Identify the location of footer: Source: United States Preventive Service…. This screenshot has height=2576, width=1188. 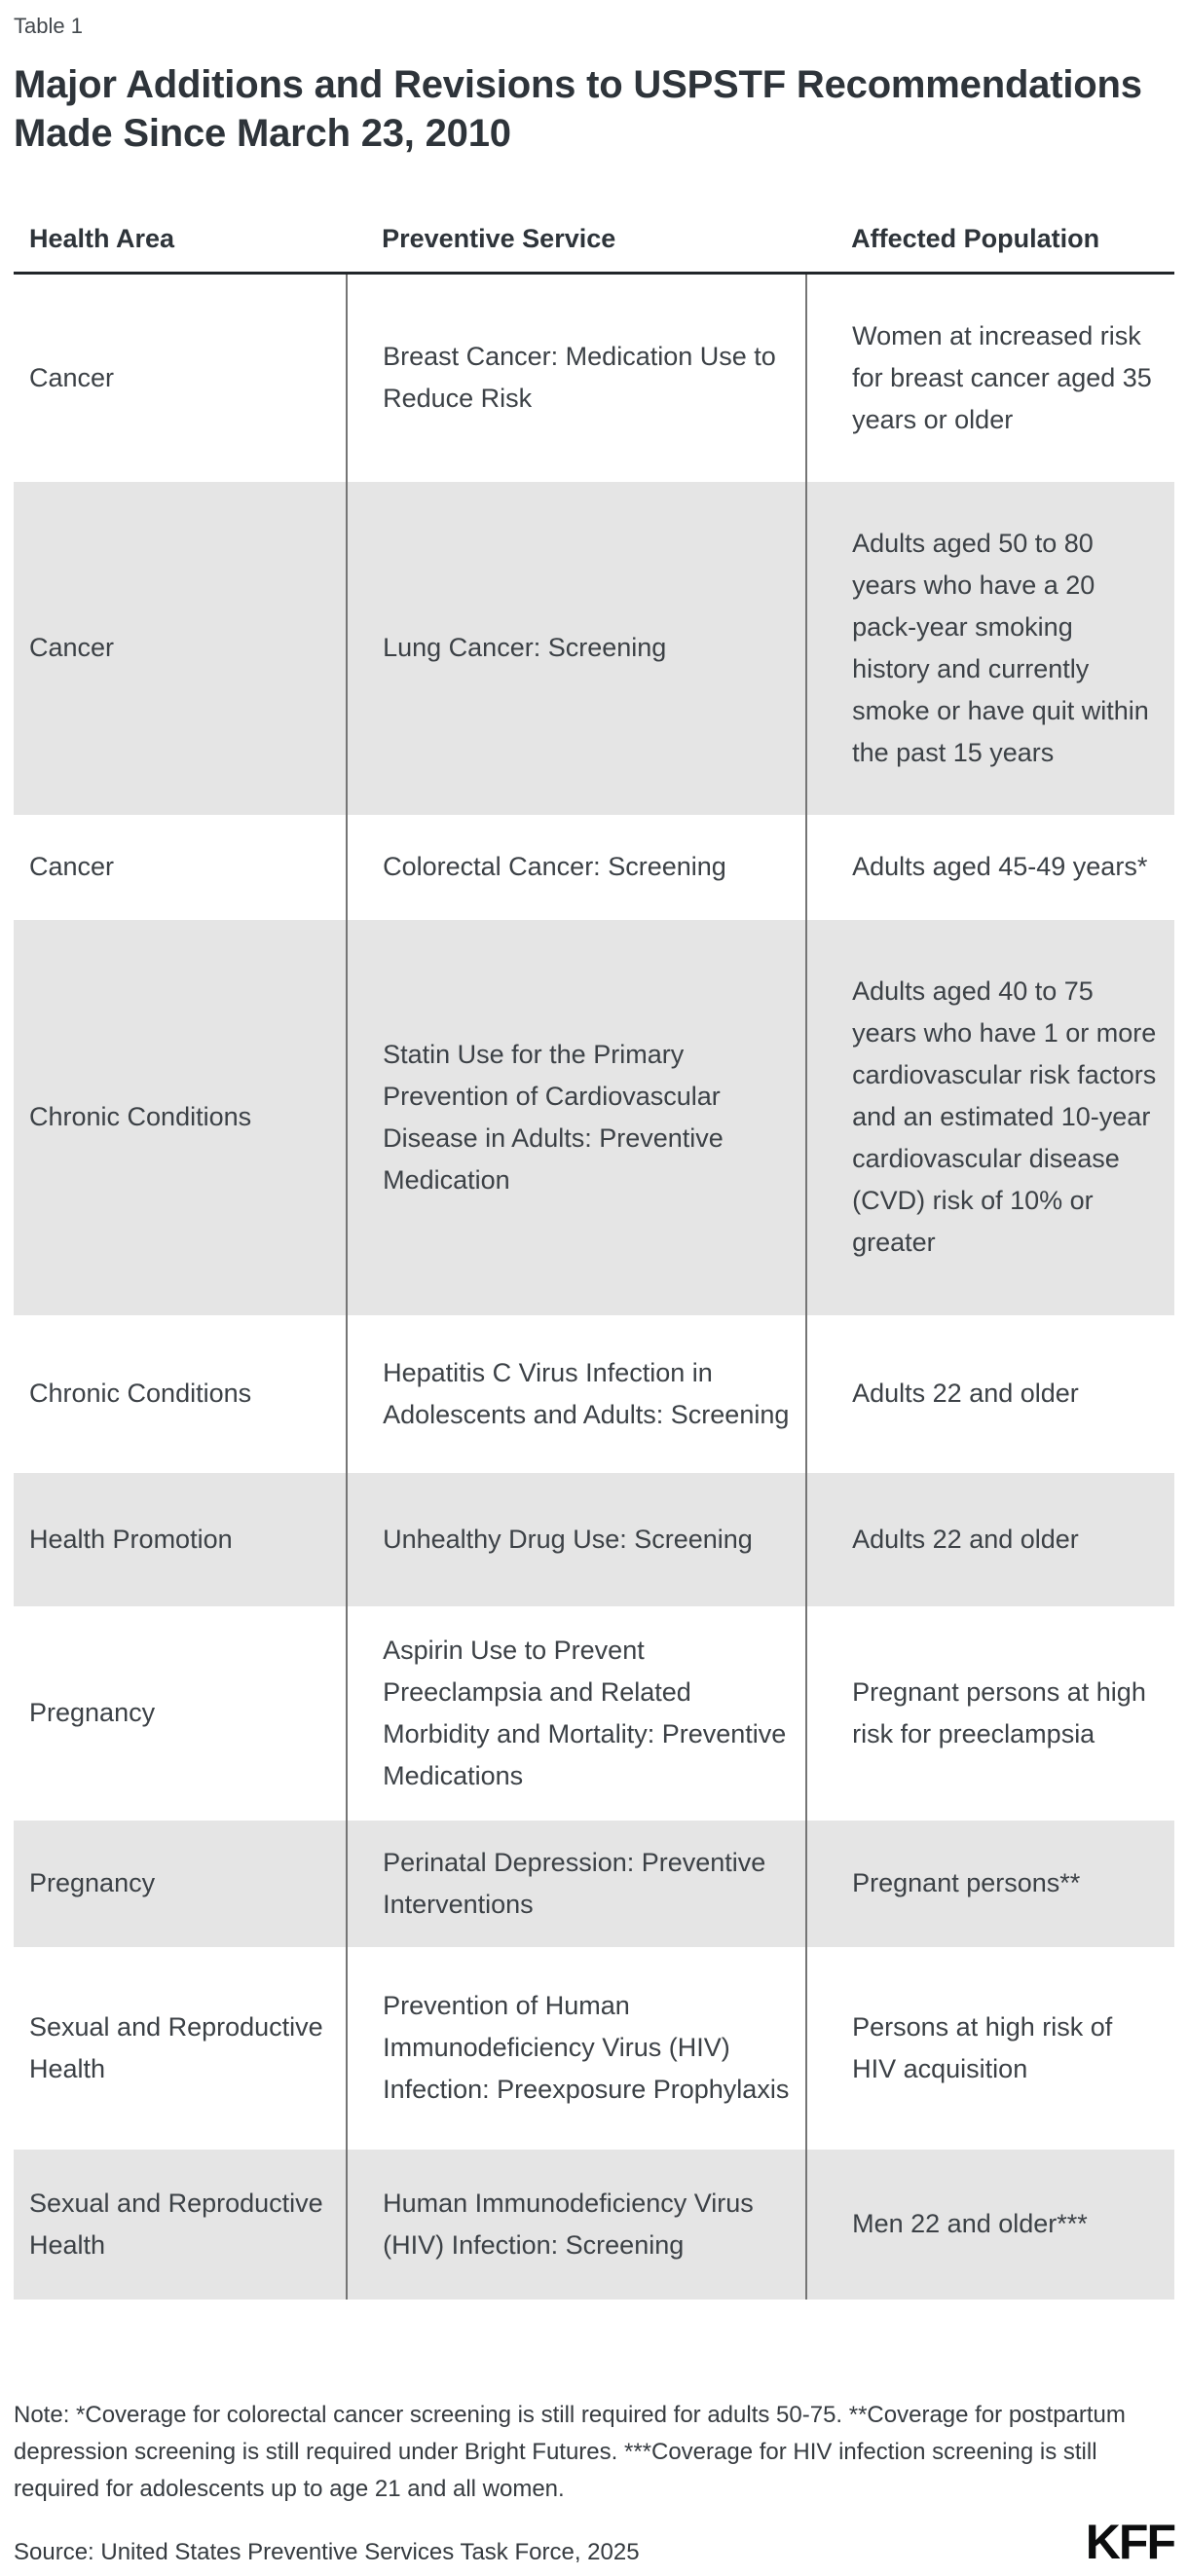
(595, 2541).